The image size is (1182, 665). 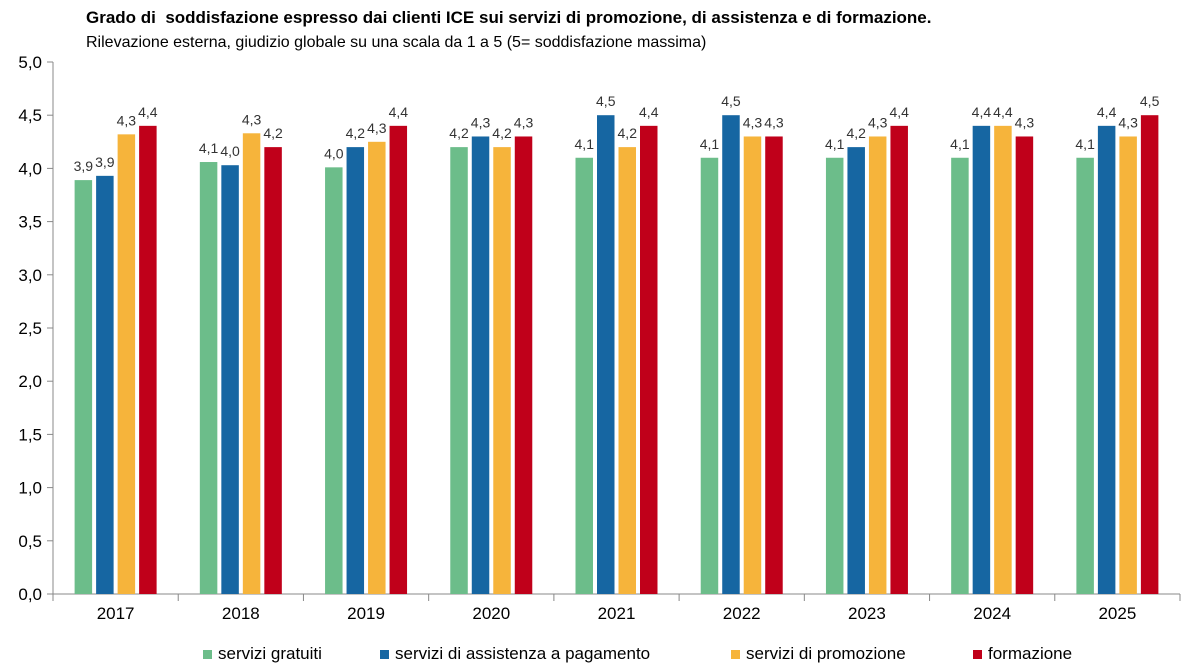 I want to click on legend-item: servizi gratuiti, so click(x=262, y=654).